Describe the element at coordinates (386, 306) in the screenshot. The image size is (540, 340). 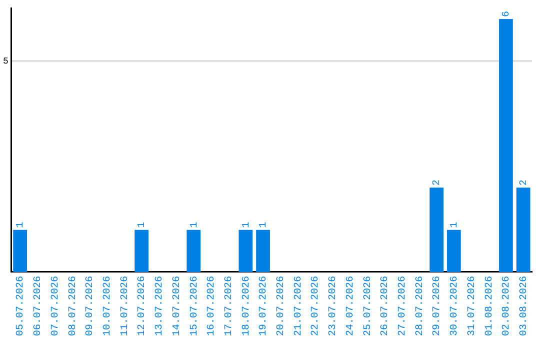
I see `x-tick-label: 26.07.2026` at that location.